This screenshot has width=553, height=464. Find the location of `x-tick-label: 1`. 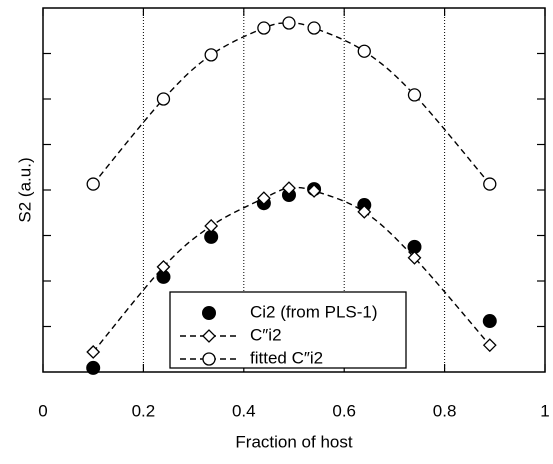

x-tick-label: 1 is located at coordinates (544, 410).